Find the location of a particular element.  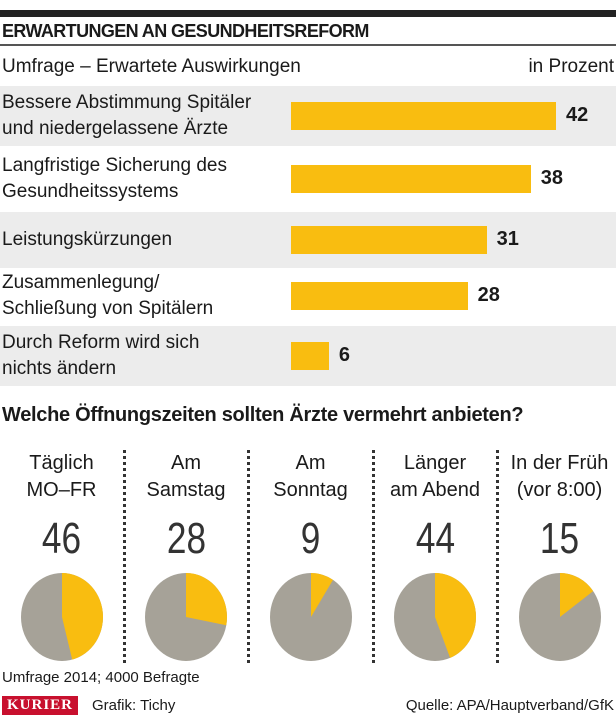

bar-label-line: Durch Reform wird sich is located at coordinates (101, 342).